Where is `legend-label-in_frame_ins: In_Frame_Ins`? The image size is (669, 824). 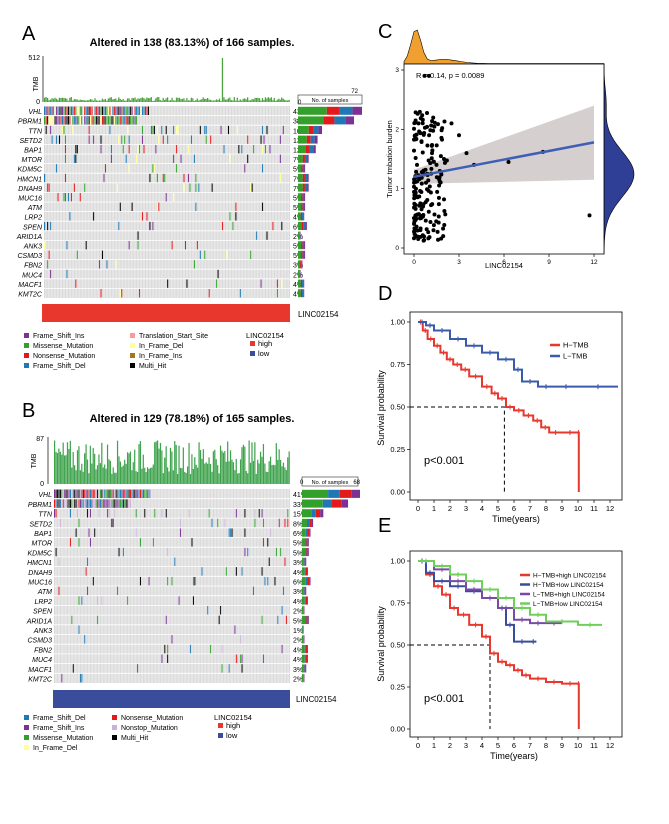 legend-label-in_frame_ins: In_Frame_Ins is located at coordinates (161, 356).